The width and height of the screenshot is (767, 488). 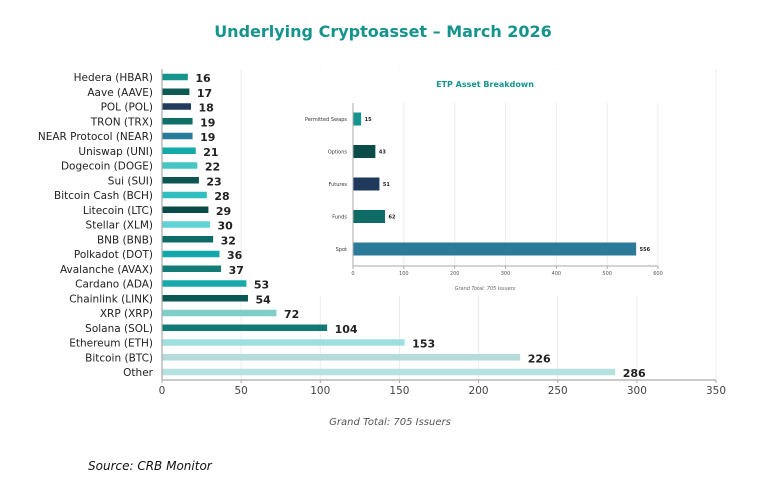 I want to click on main-value-label: 30, so click(x=225, y=226).